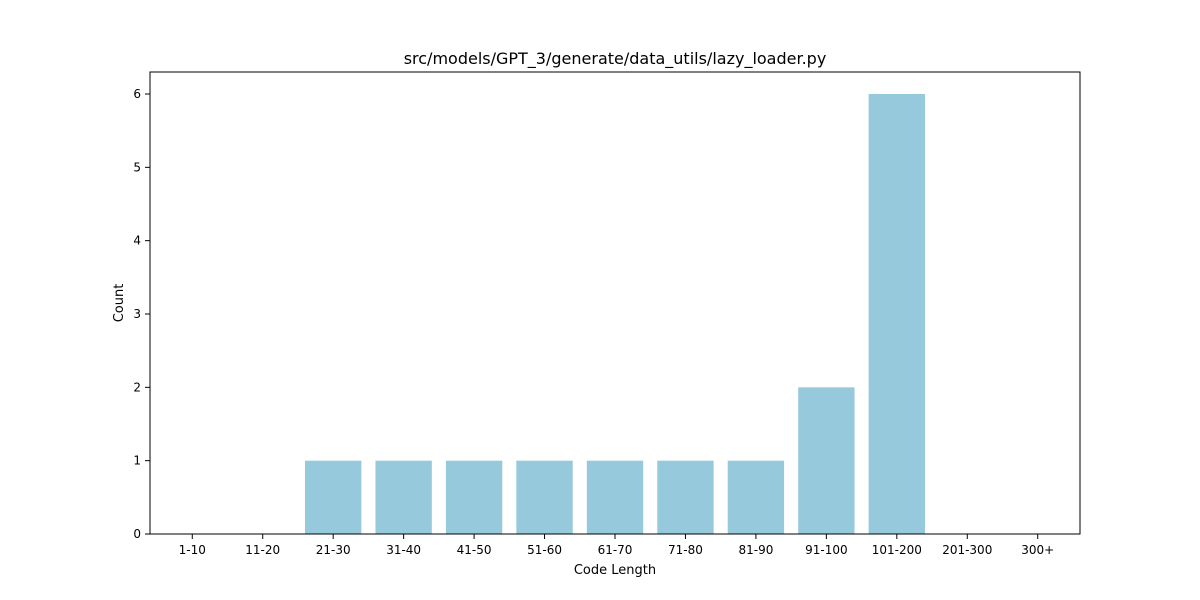 The width and height of the screenshot is (1200, 600). I want to click on y-axis: 0 1 2 3 4 5 6, so click(141, 314).